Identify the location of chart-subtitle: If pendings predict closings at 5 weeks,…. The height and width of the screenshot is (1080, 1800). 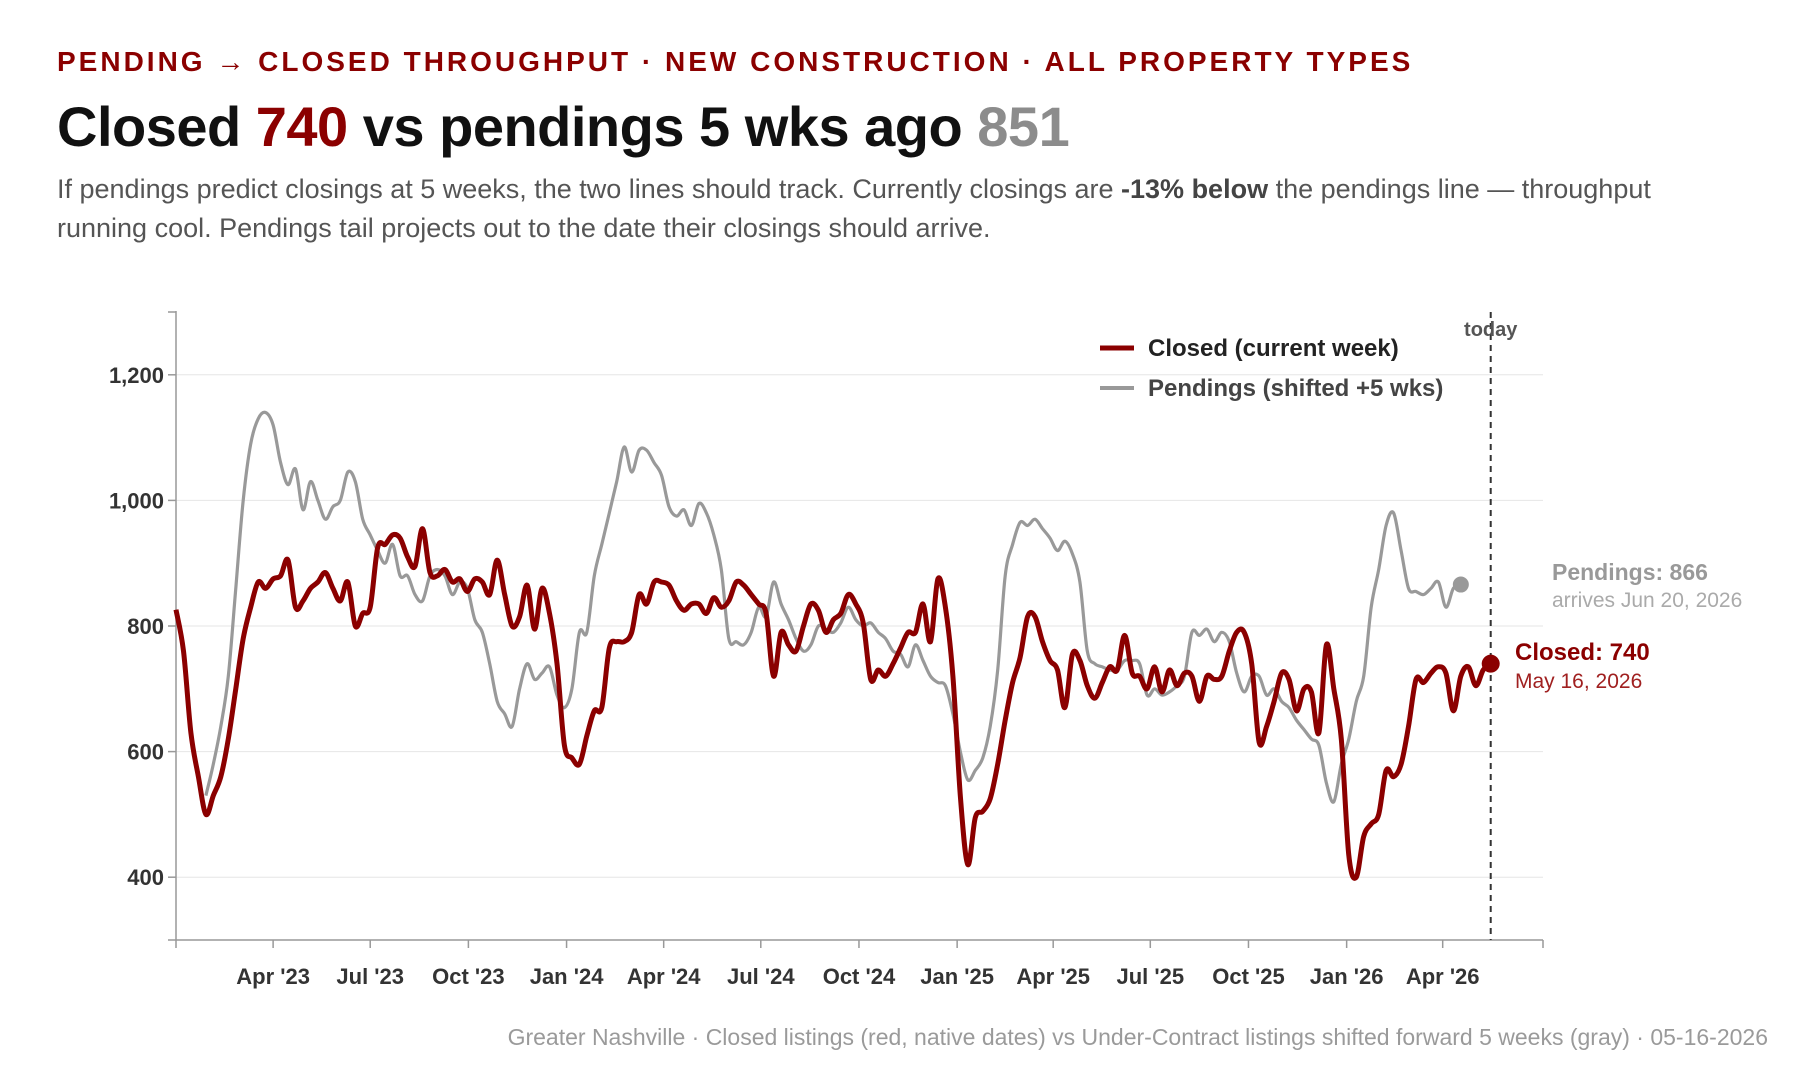
(887, 209).